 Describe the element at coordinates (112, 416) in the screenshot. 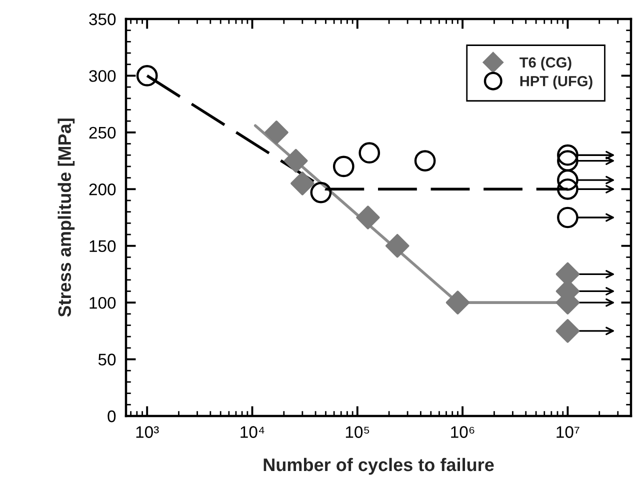

I see `y-tick-label: 0` at that location.